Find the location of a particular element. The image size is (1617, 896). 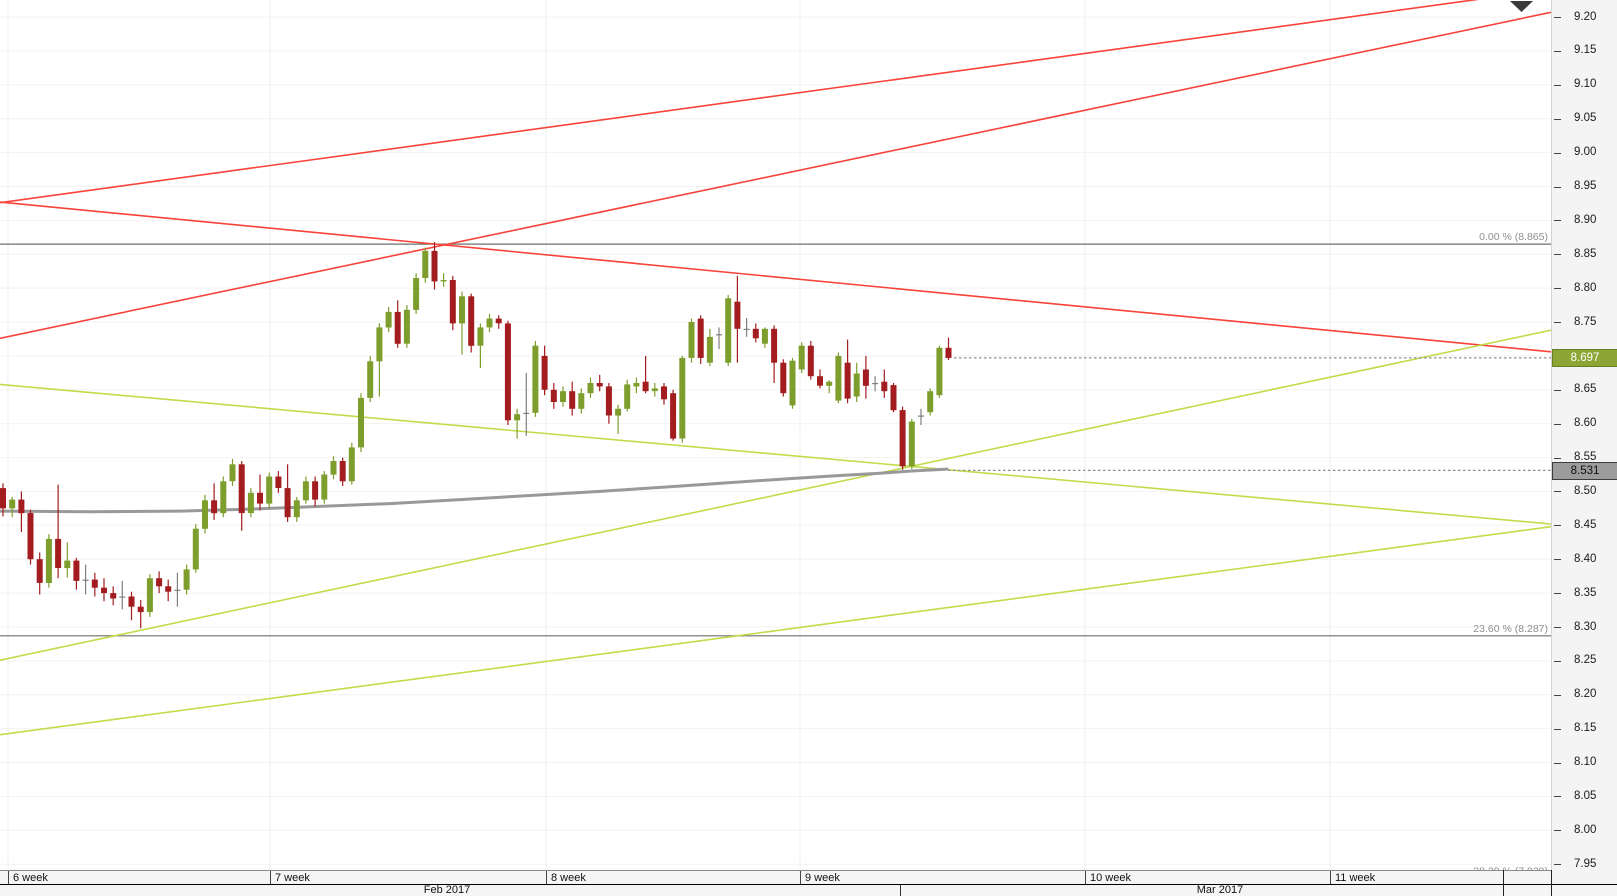

price-axis-label: 7.95 is located at coordinates (1585, 863).